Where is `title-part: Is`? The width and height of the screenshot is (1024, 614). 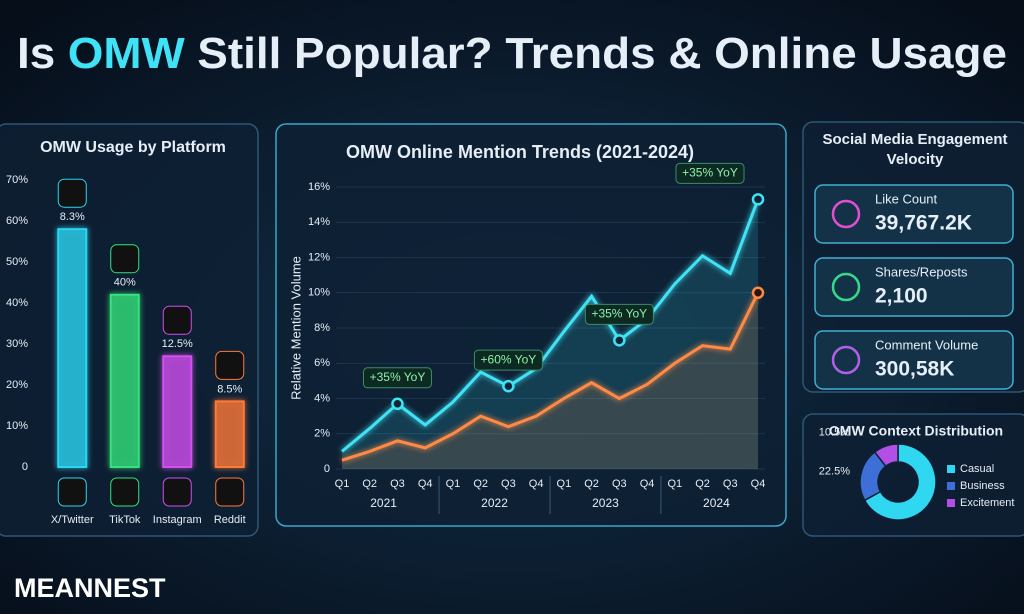
title-part: Is is located at coordinates (36, 53).